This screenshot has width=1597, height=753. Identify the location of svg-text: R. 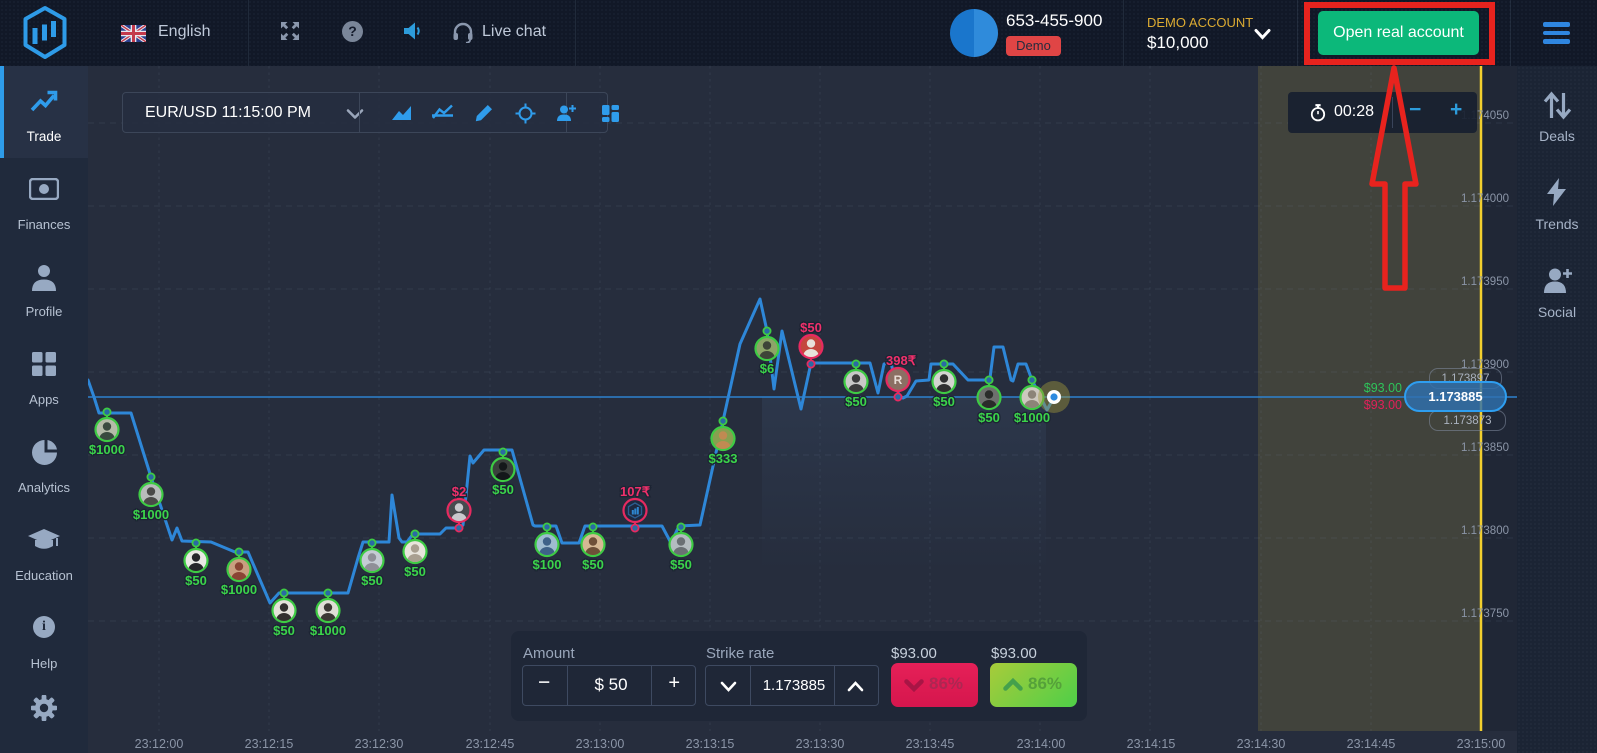
(898, 380).